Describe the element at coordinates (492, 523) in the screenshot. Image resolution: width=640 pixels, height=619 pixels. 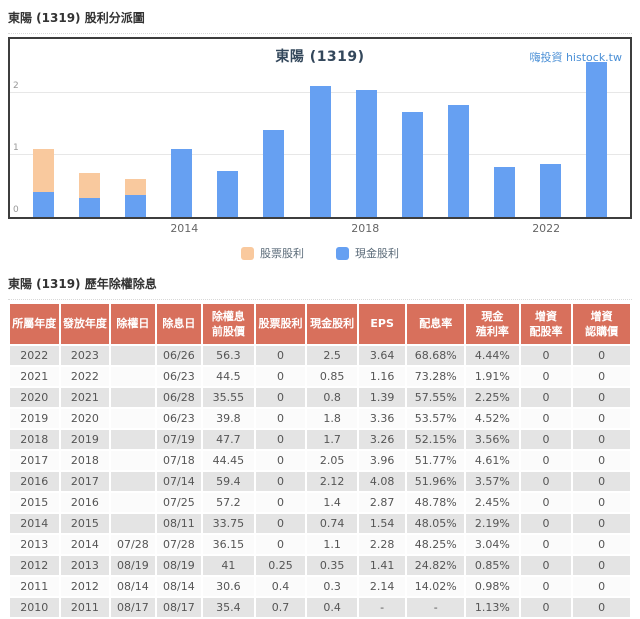
I see `cell-2014-col9: 2.19%` at that location.